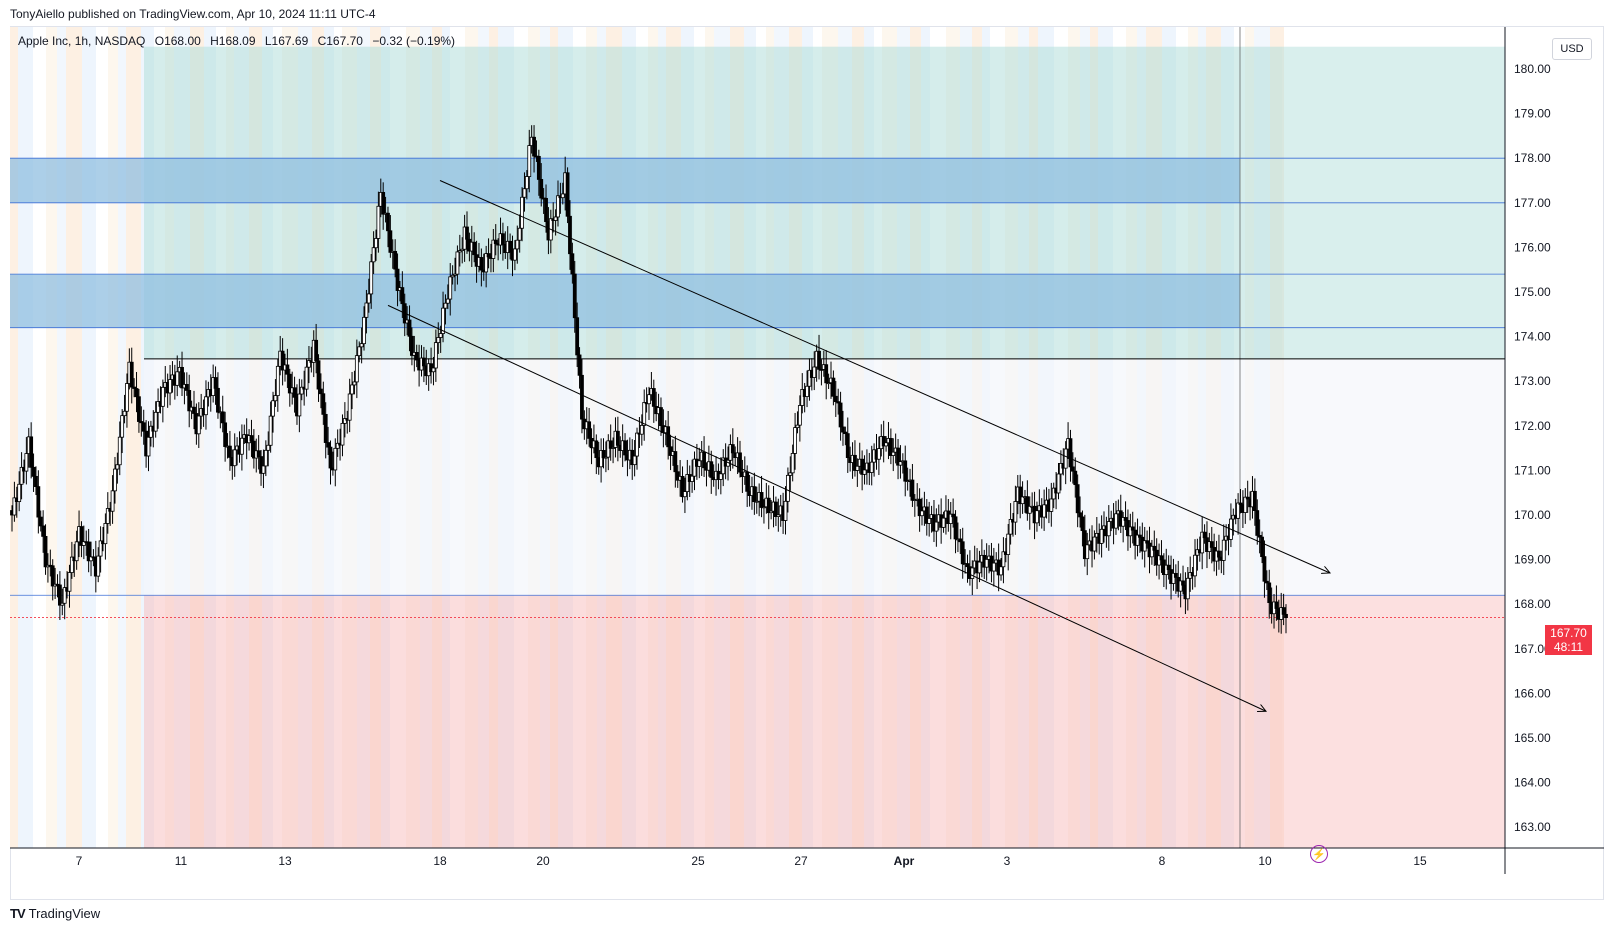 This screenshot has width=1606, height=931. Describe the element at coordinates (1007, 861) in the screenshot. I see `time-tick-label: 3` at that location.